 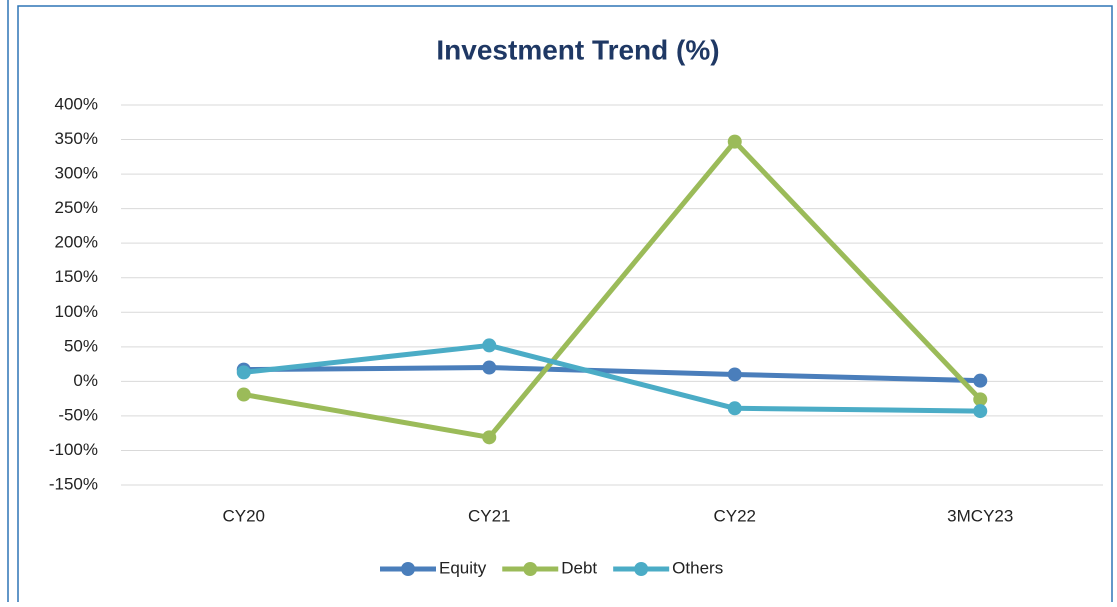 What do you see at coordinates (78, 414) in the screenshot?
I see `y-tick-label: -50%` at bounding box center [78, 414].